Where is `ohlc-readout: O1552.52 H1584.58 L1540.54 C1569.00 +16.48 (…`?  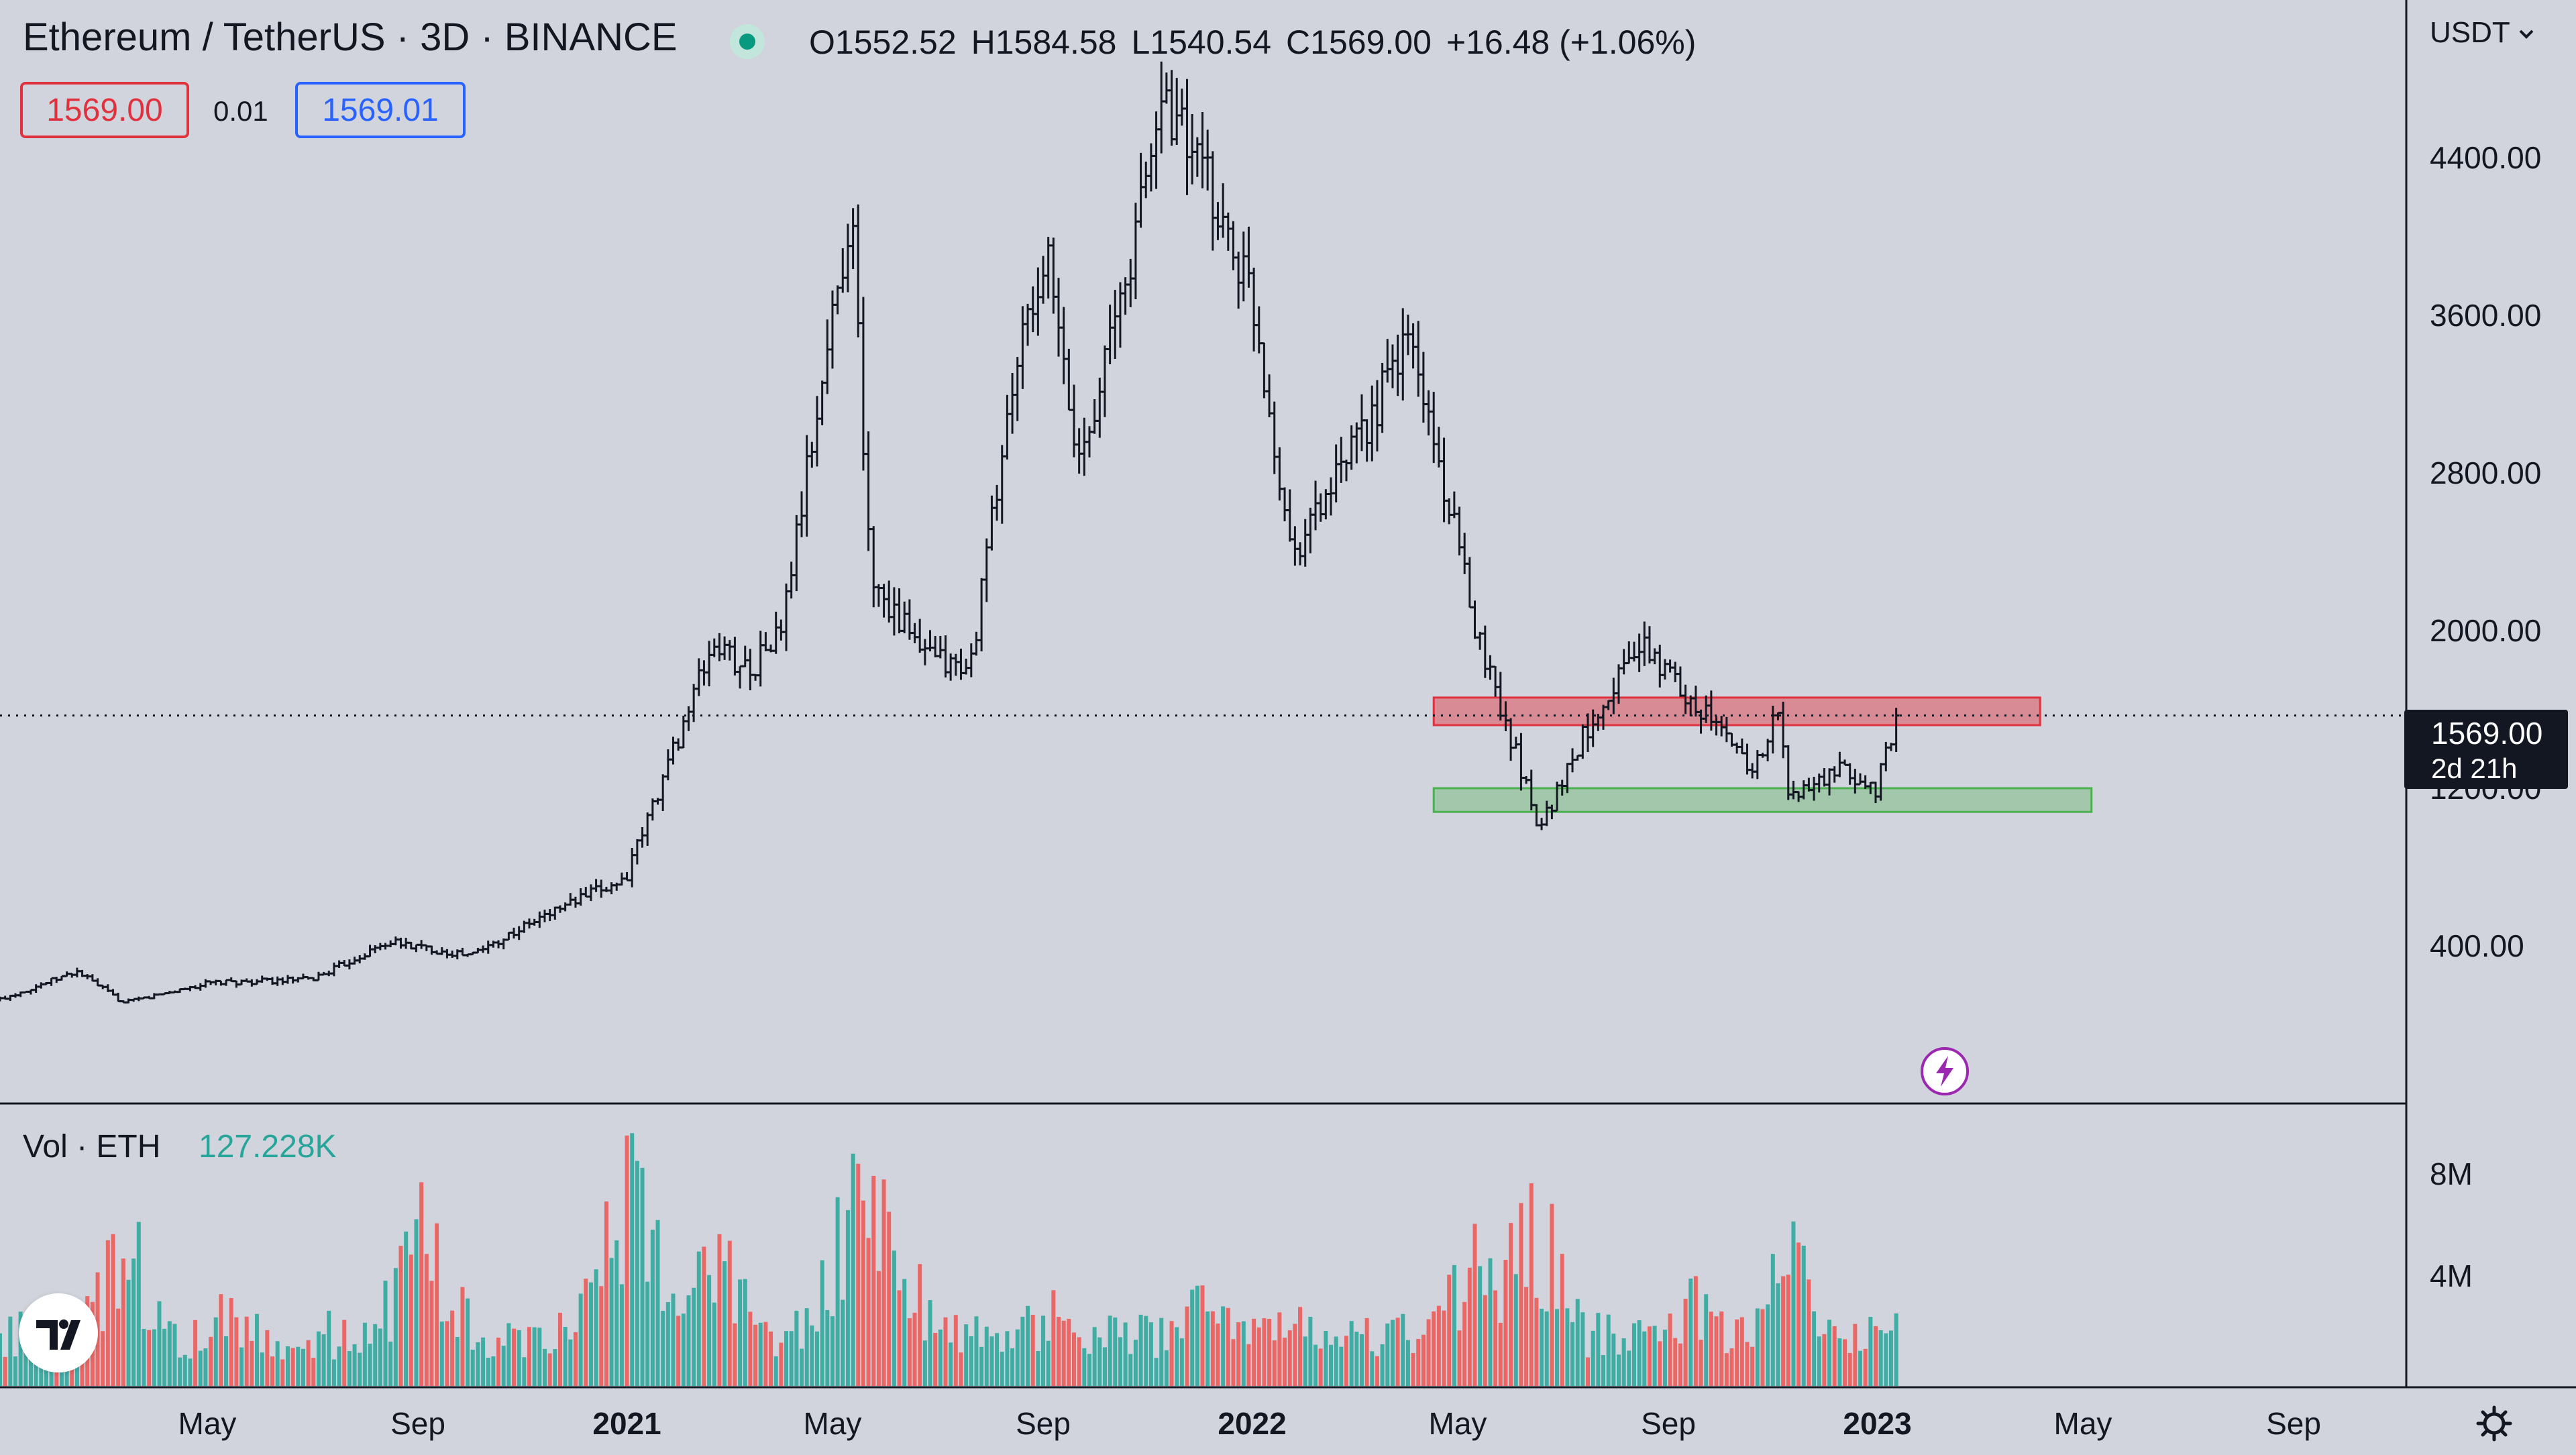 ohlc-readout: O1552.52 H1584.58 L1540.54 C1569.00 +16.48 (… is located at coordinates (1260, 42).